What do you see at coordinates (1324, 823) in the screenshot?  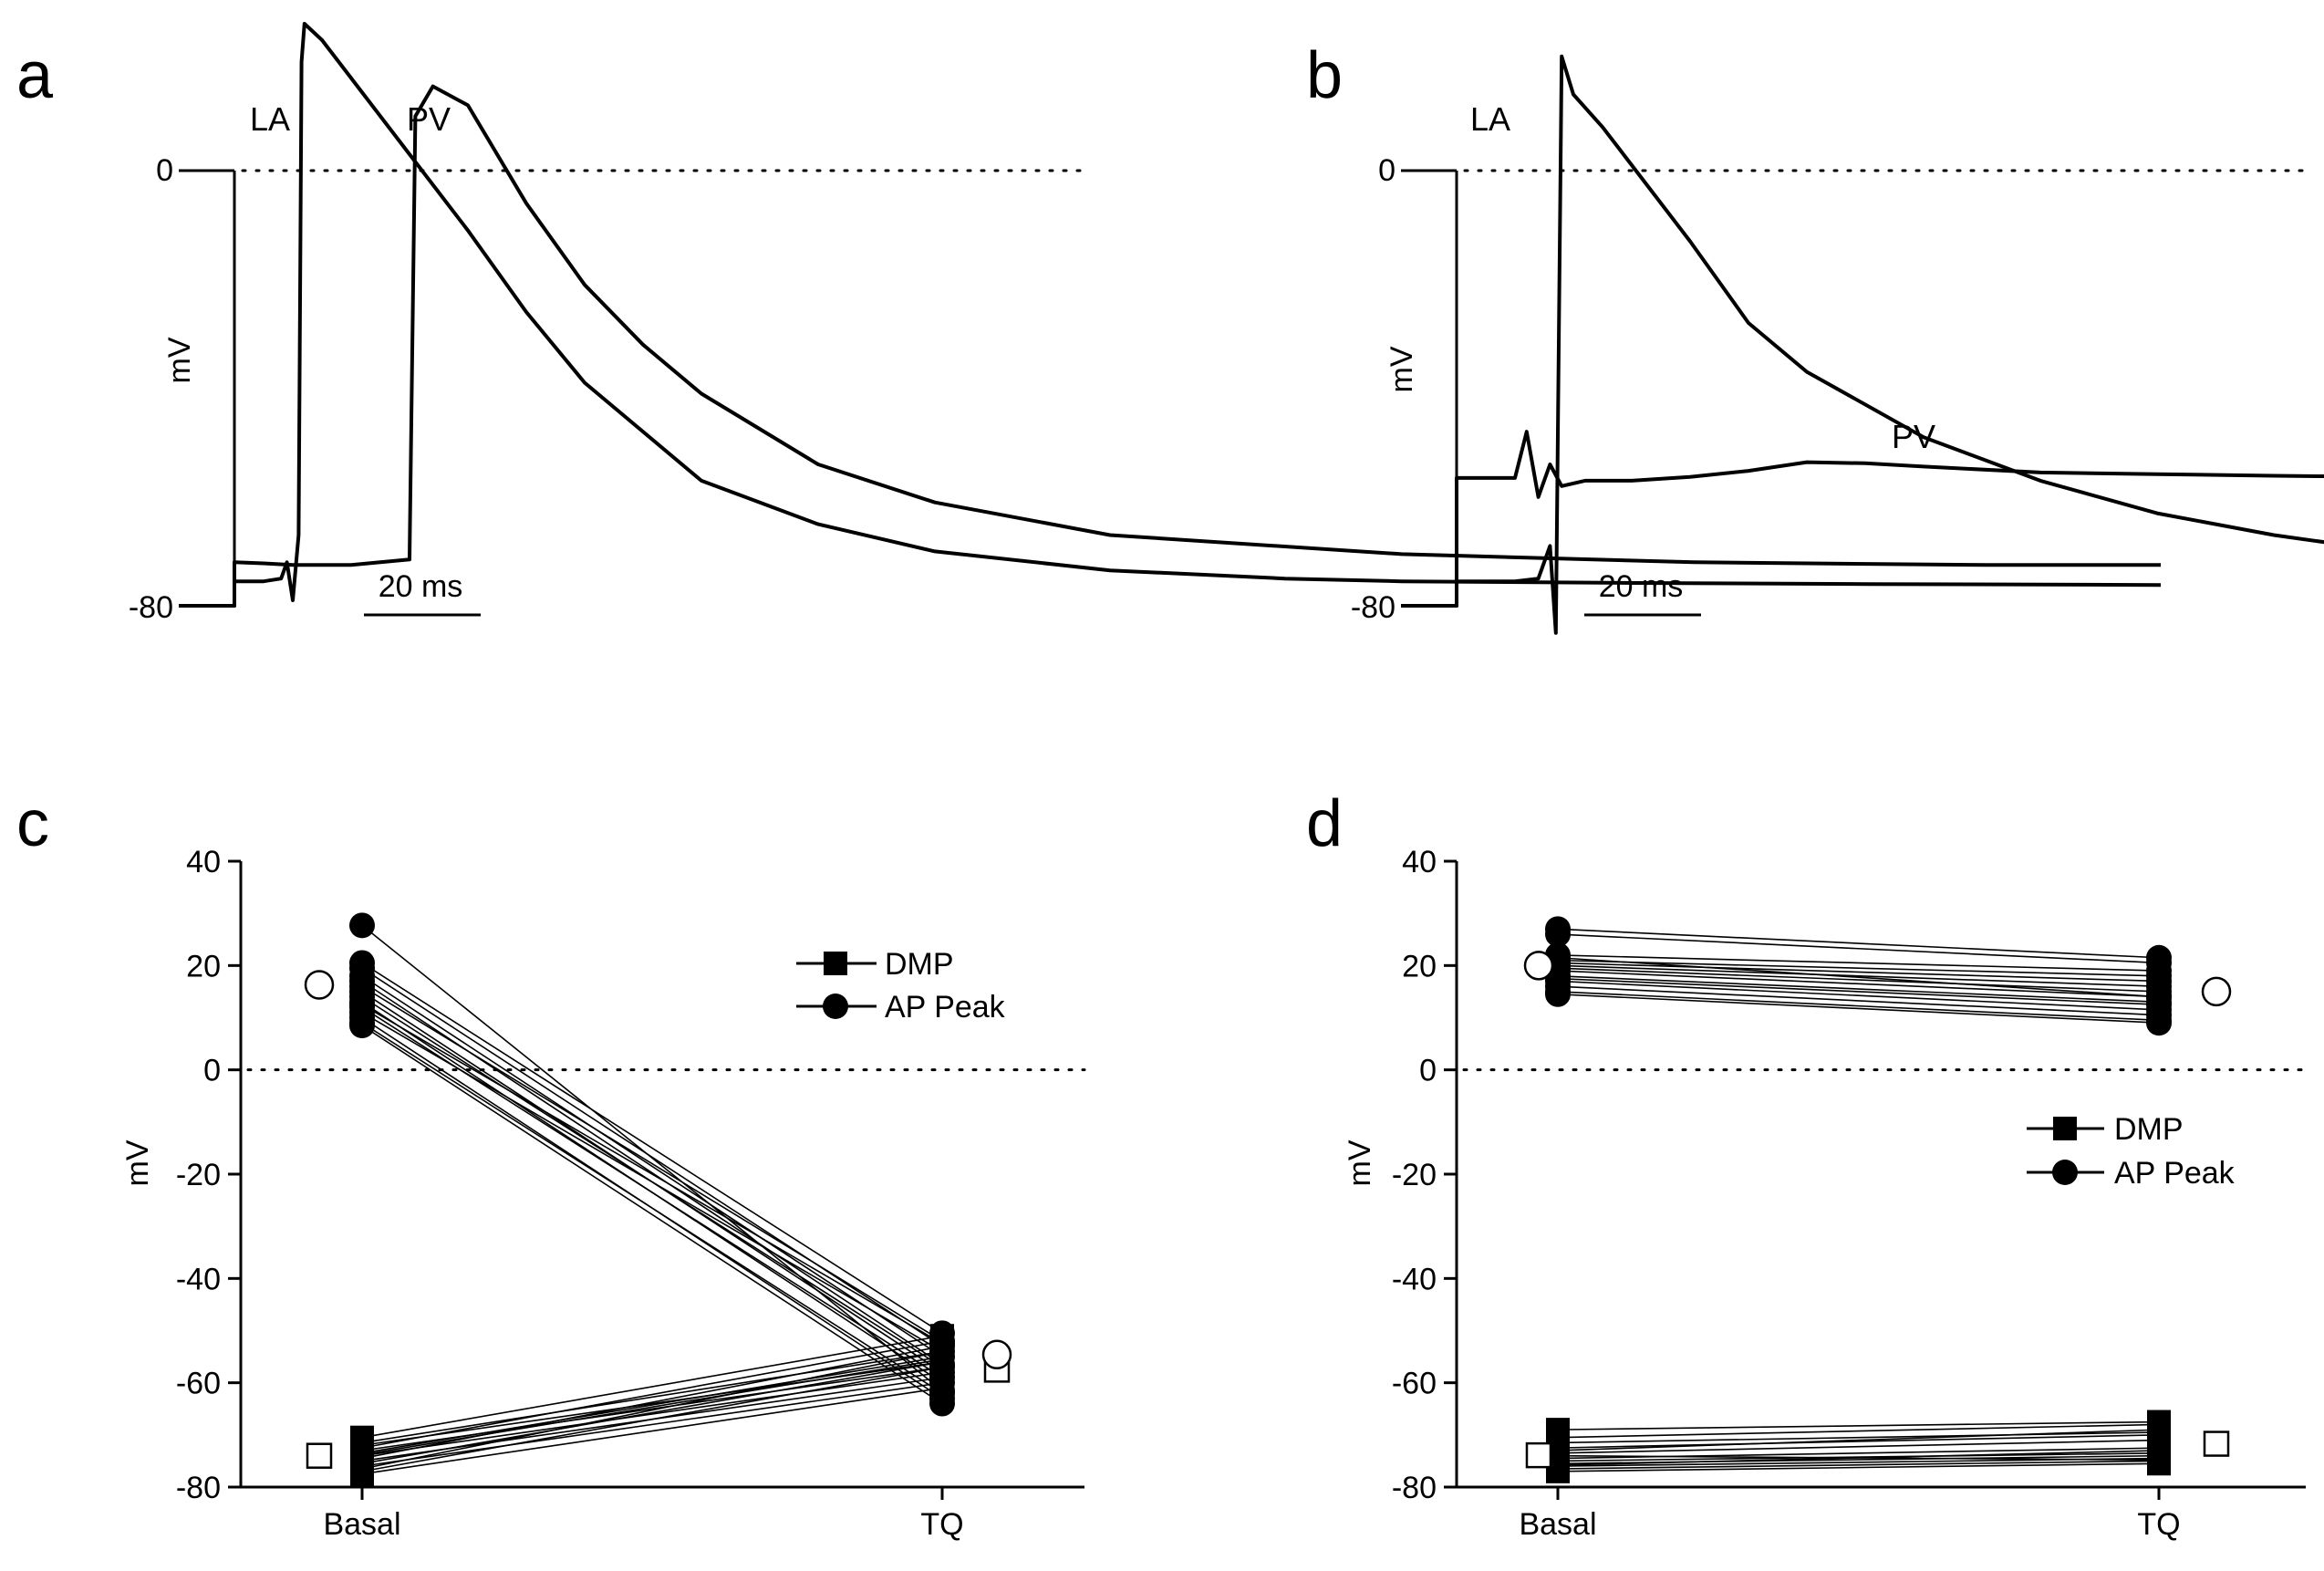 I see `panel-label-d: d` at bounding box center [1324, 823].